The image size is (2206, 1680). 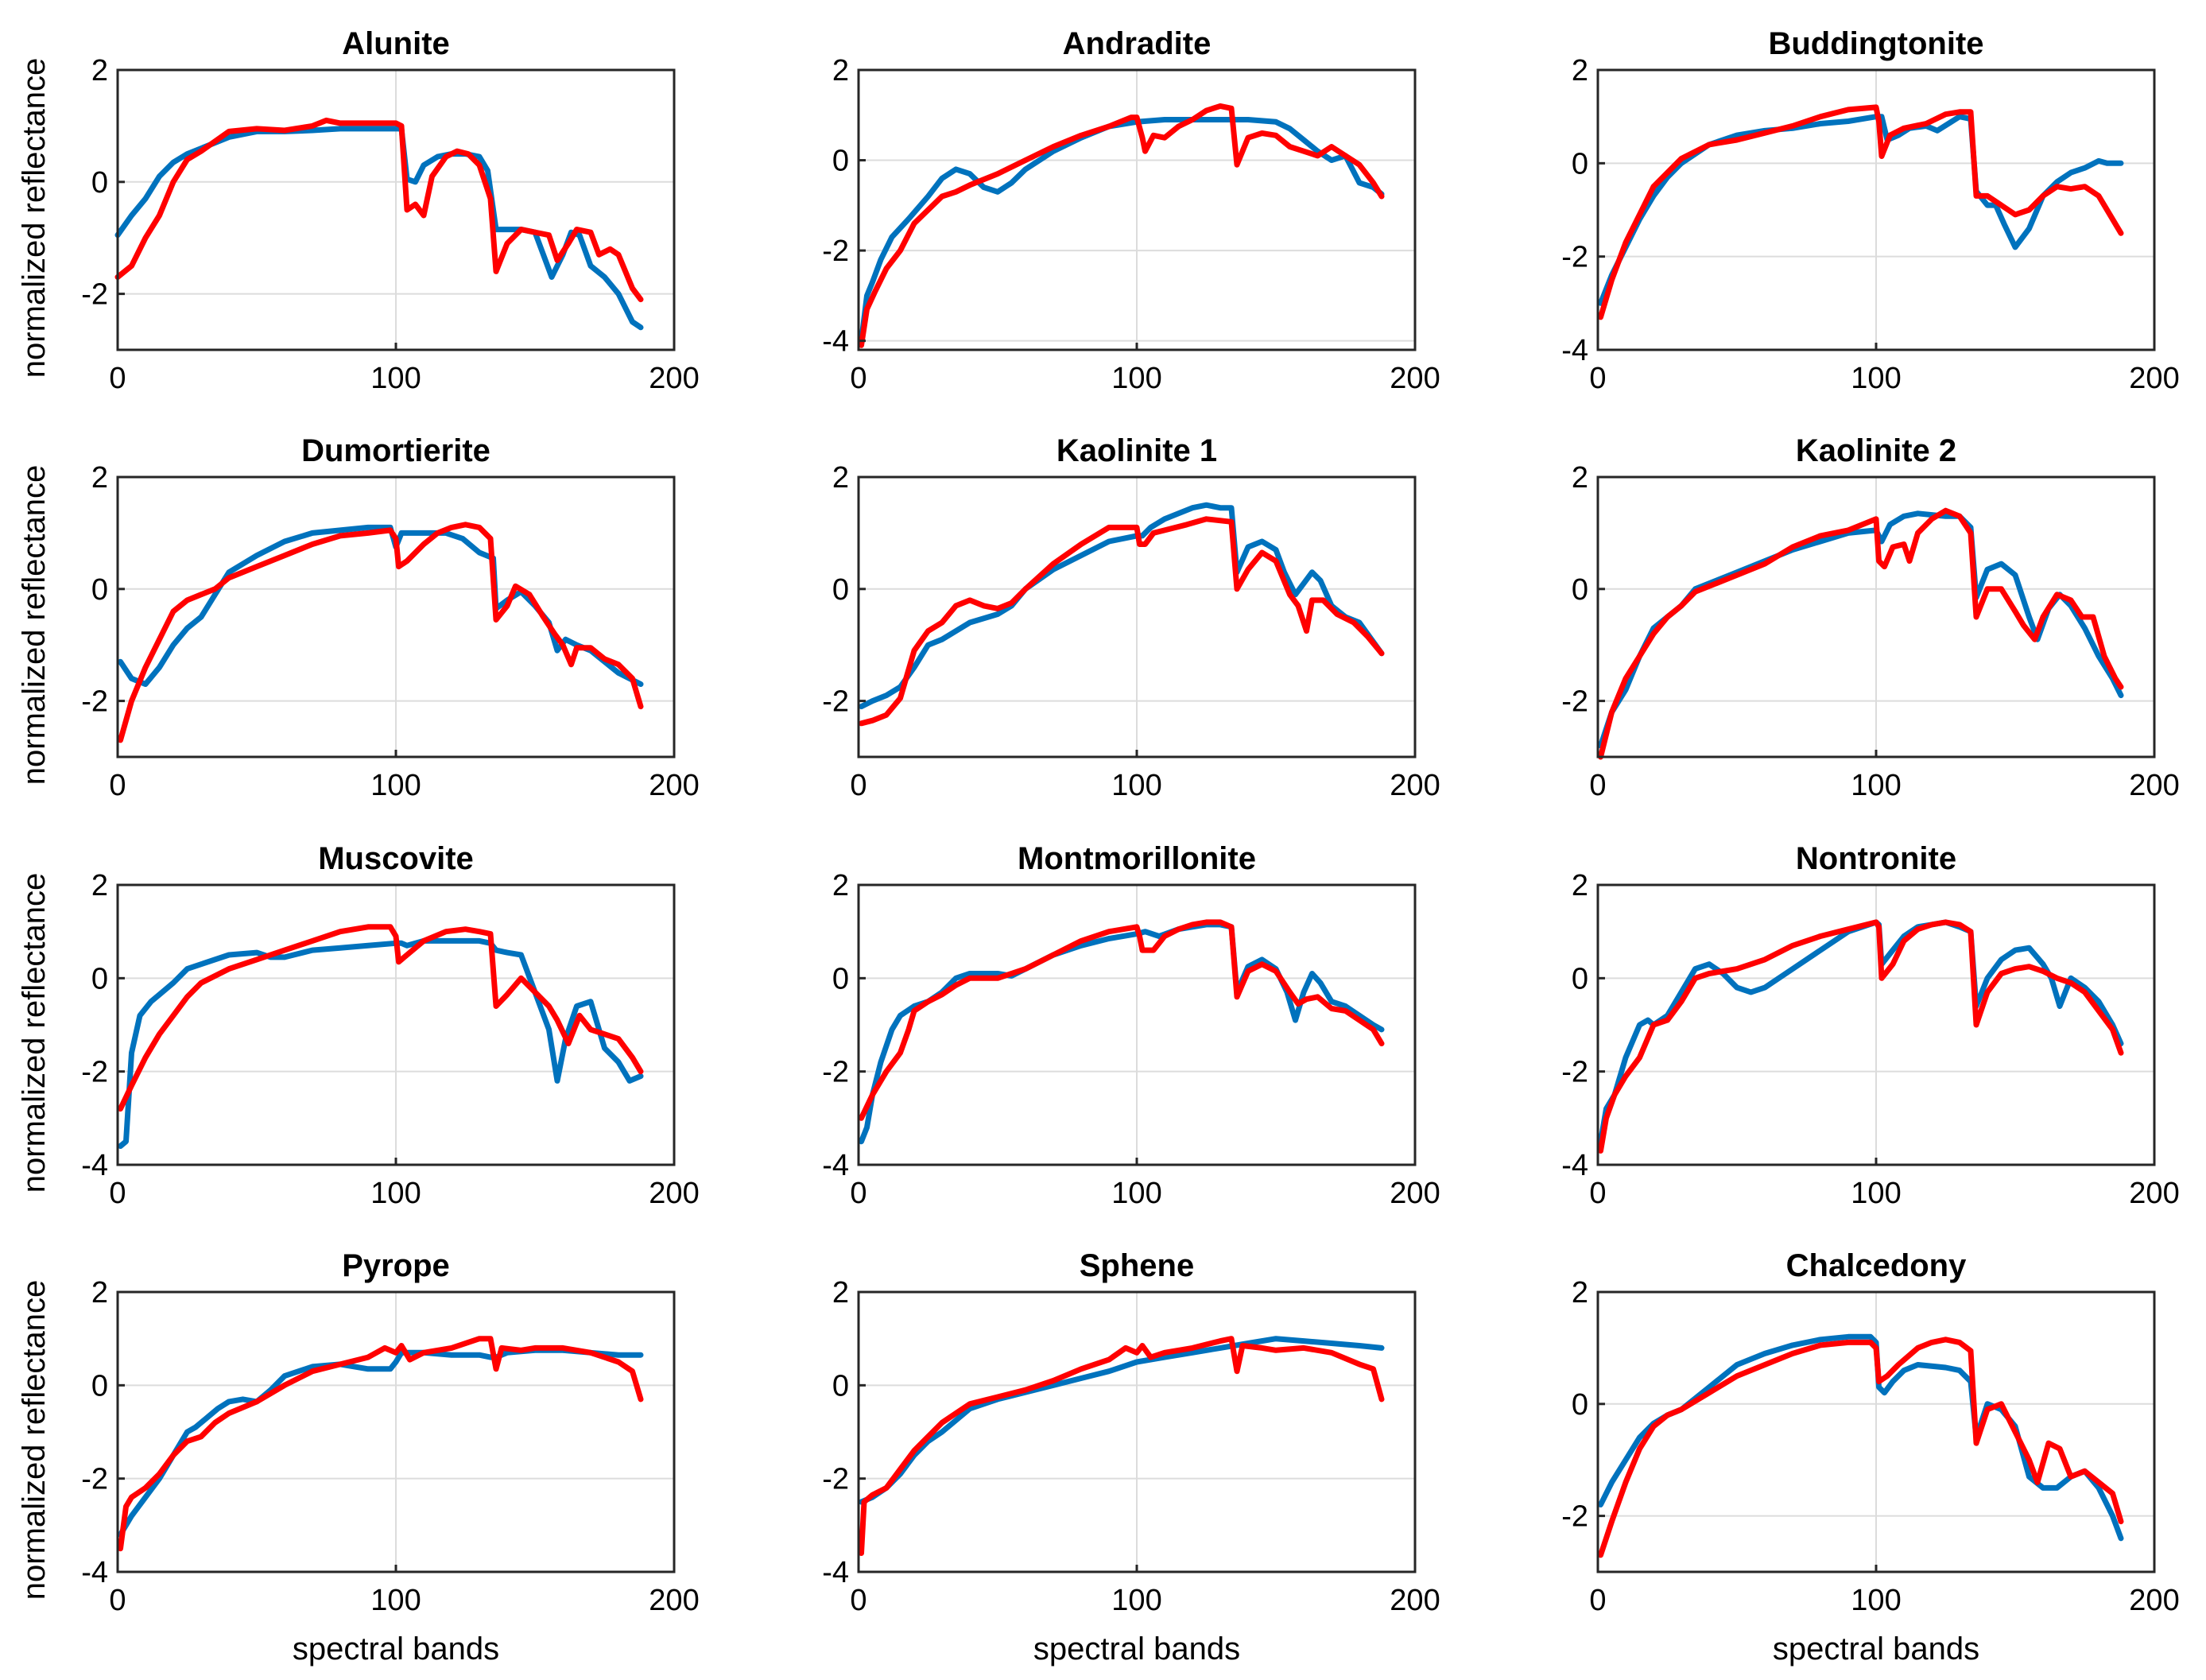 I want to click on subplot-buddingtonite: 0 100 200 -4 -2 0 2 Buddingtonite, so click(x=1870, y=210).